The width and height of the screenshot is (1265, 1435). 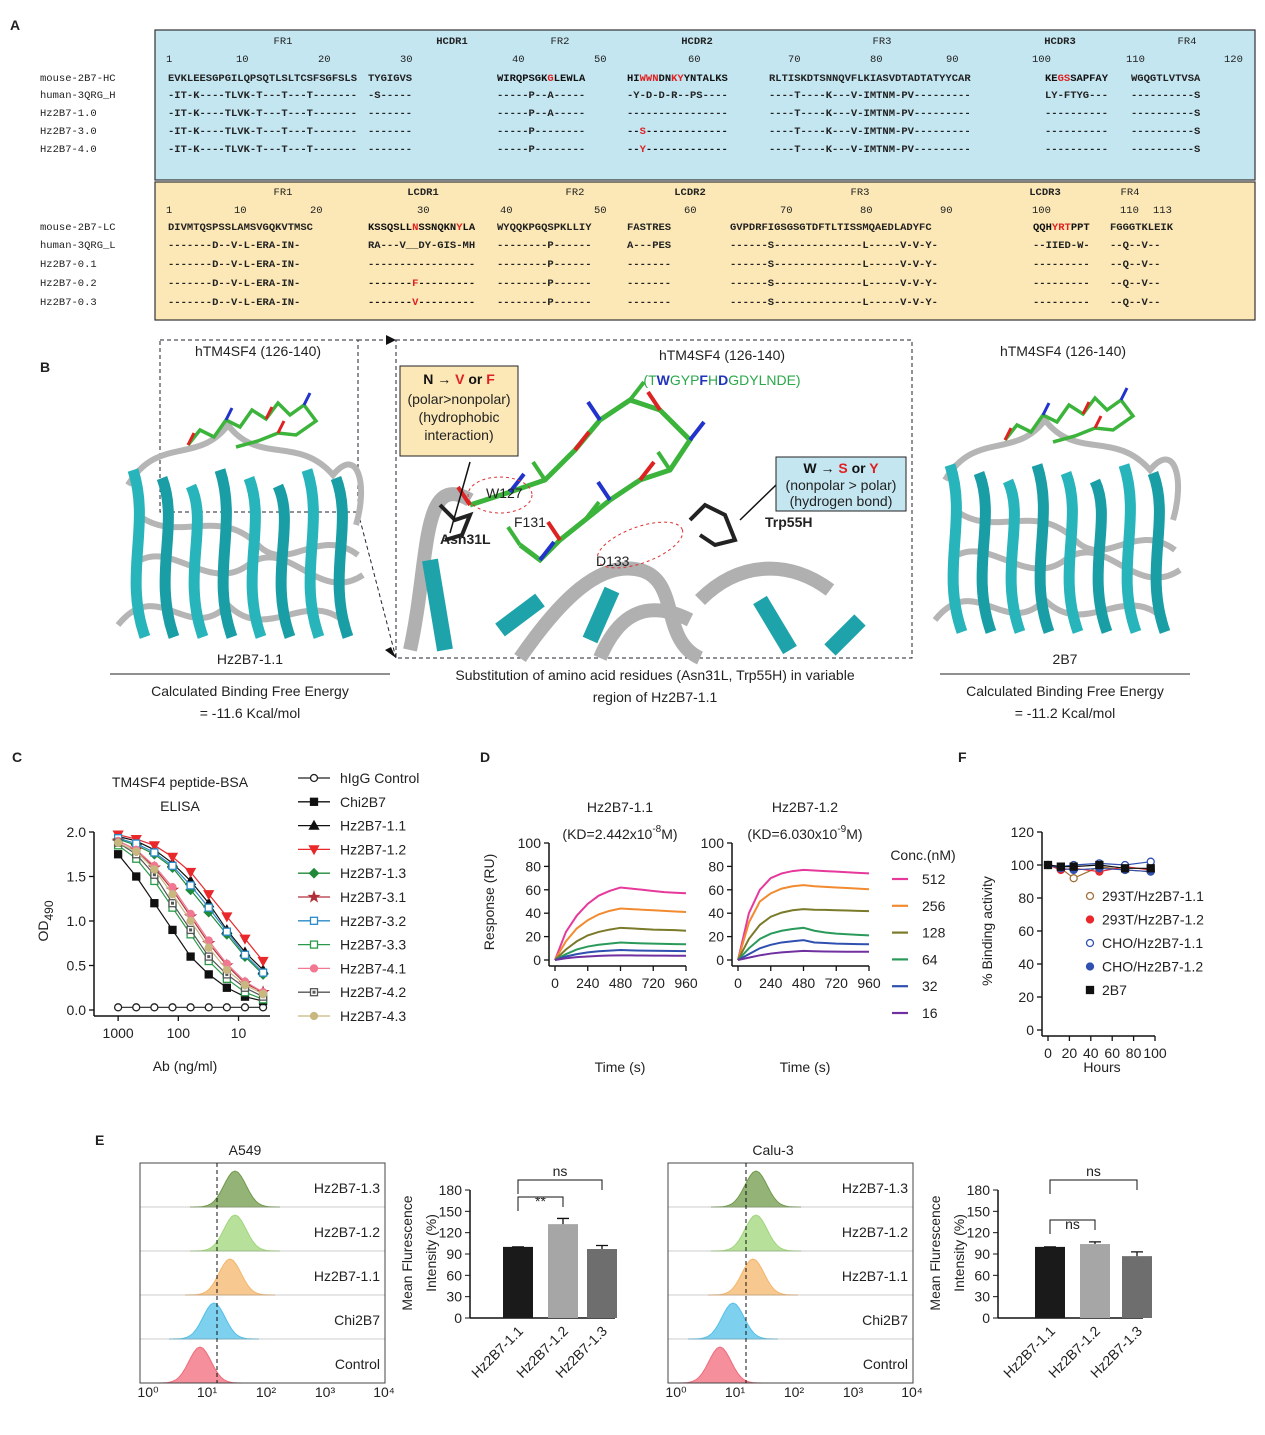 I want to click on peptide-sequence-part: GYP, so click(x=685, y=380).